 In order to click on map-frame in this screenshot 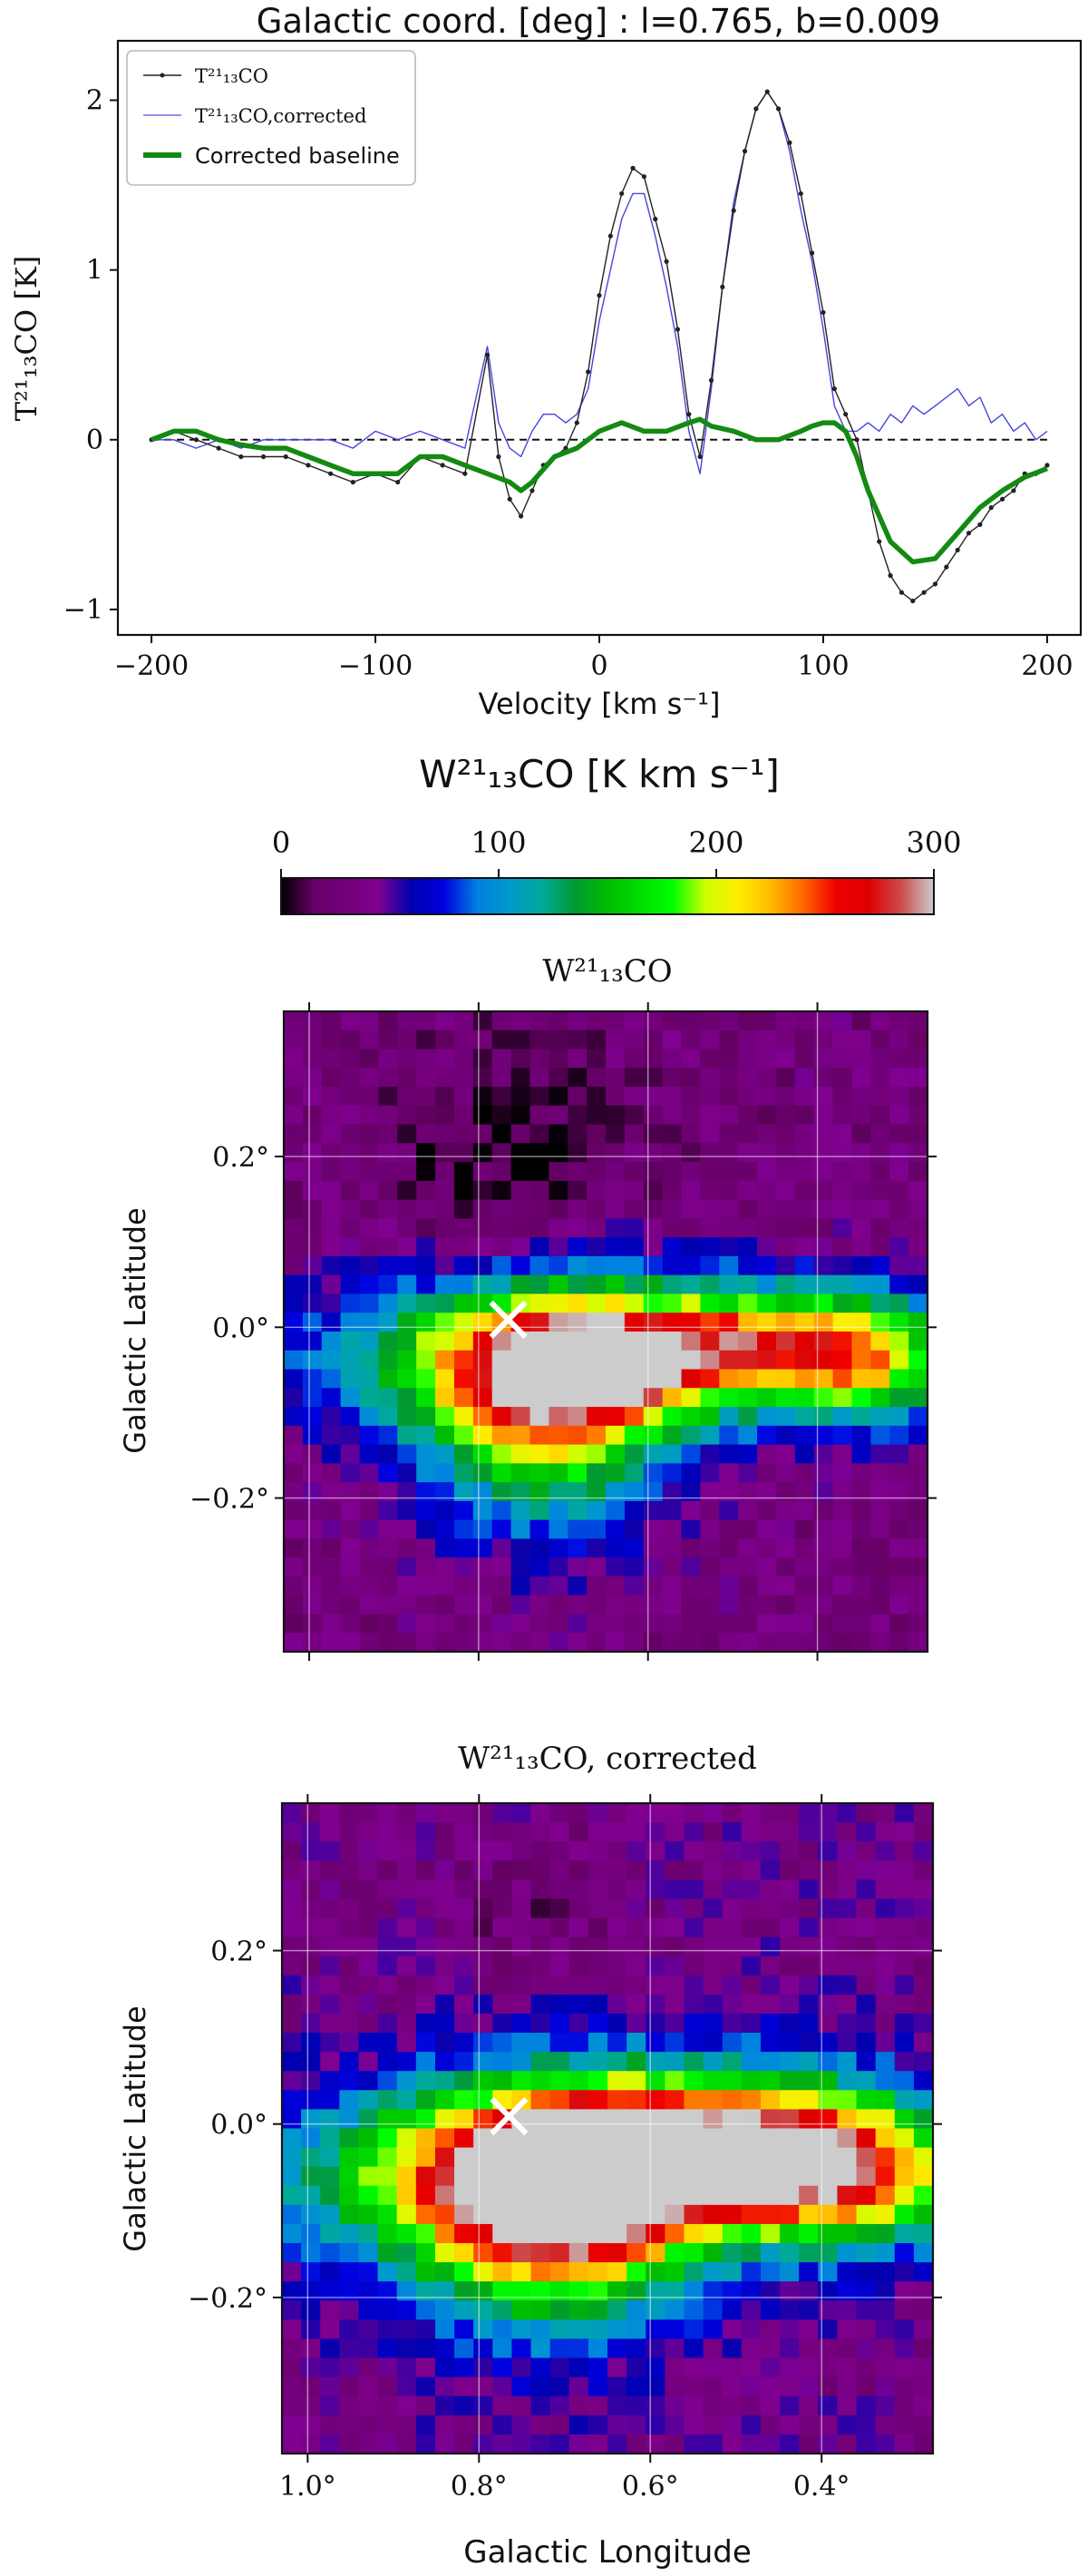, I will do `click(605, 1332)`.